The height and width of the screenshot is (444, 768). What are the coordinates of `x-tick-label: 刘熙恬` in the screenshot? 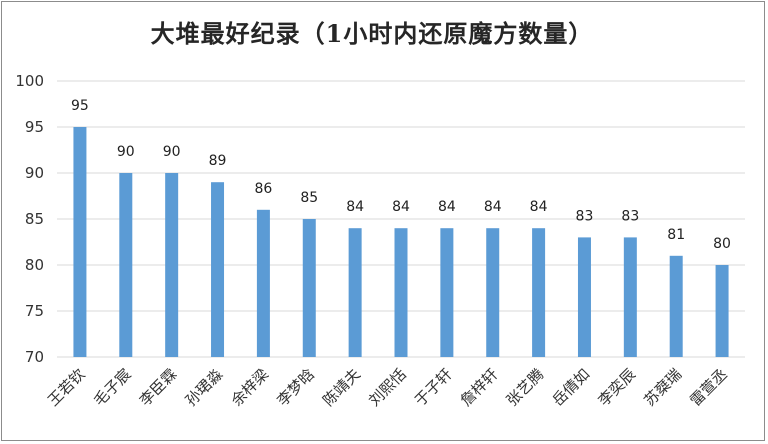 It's located at (387, 387).